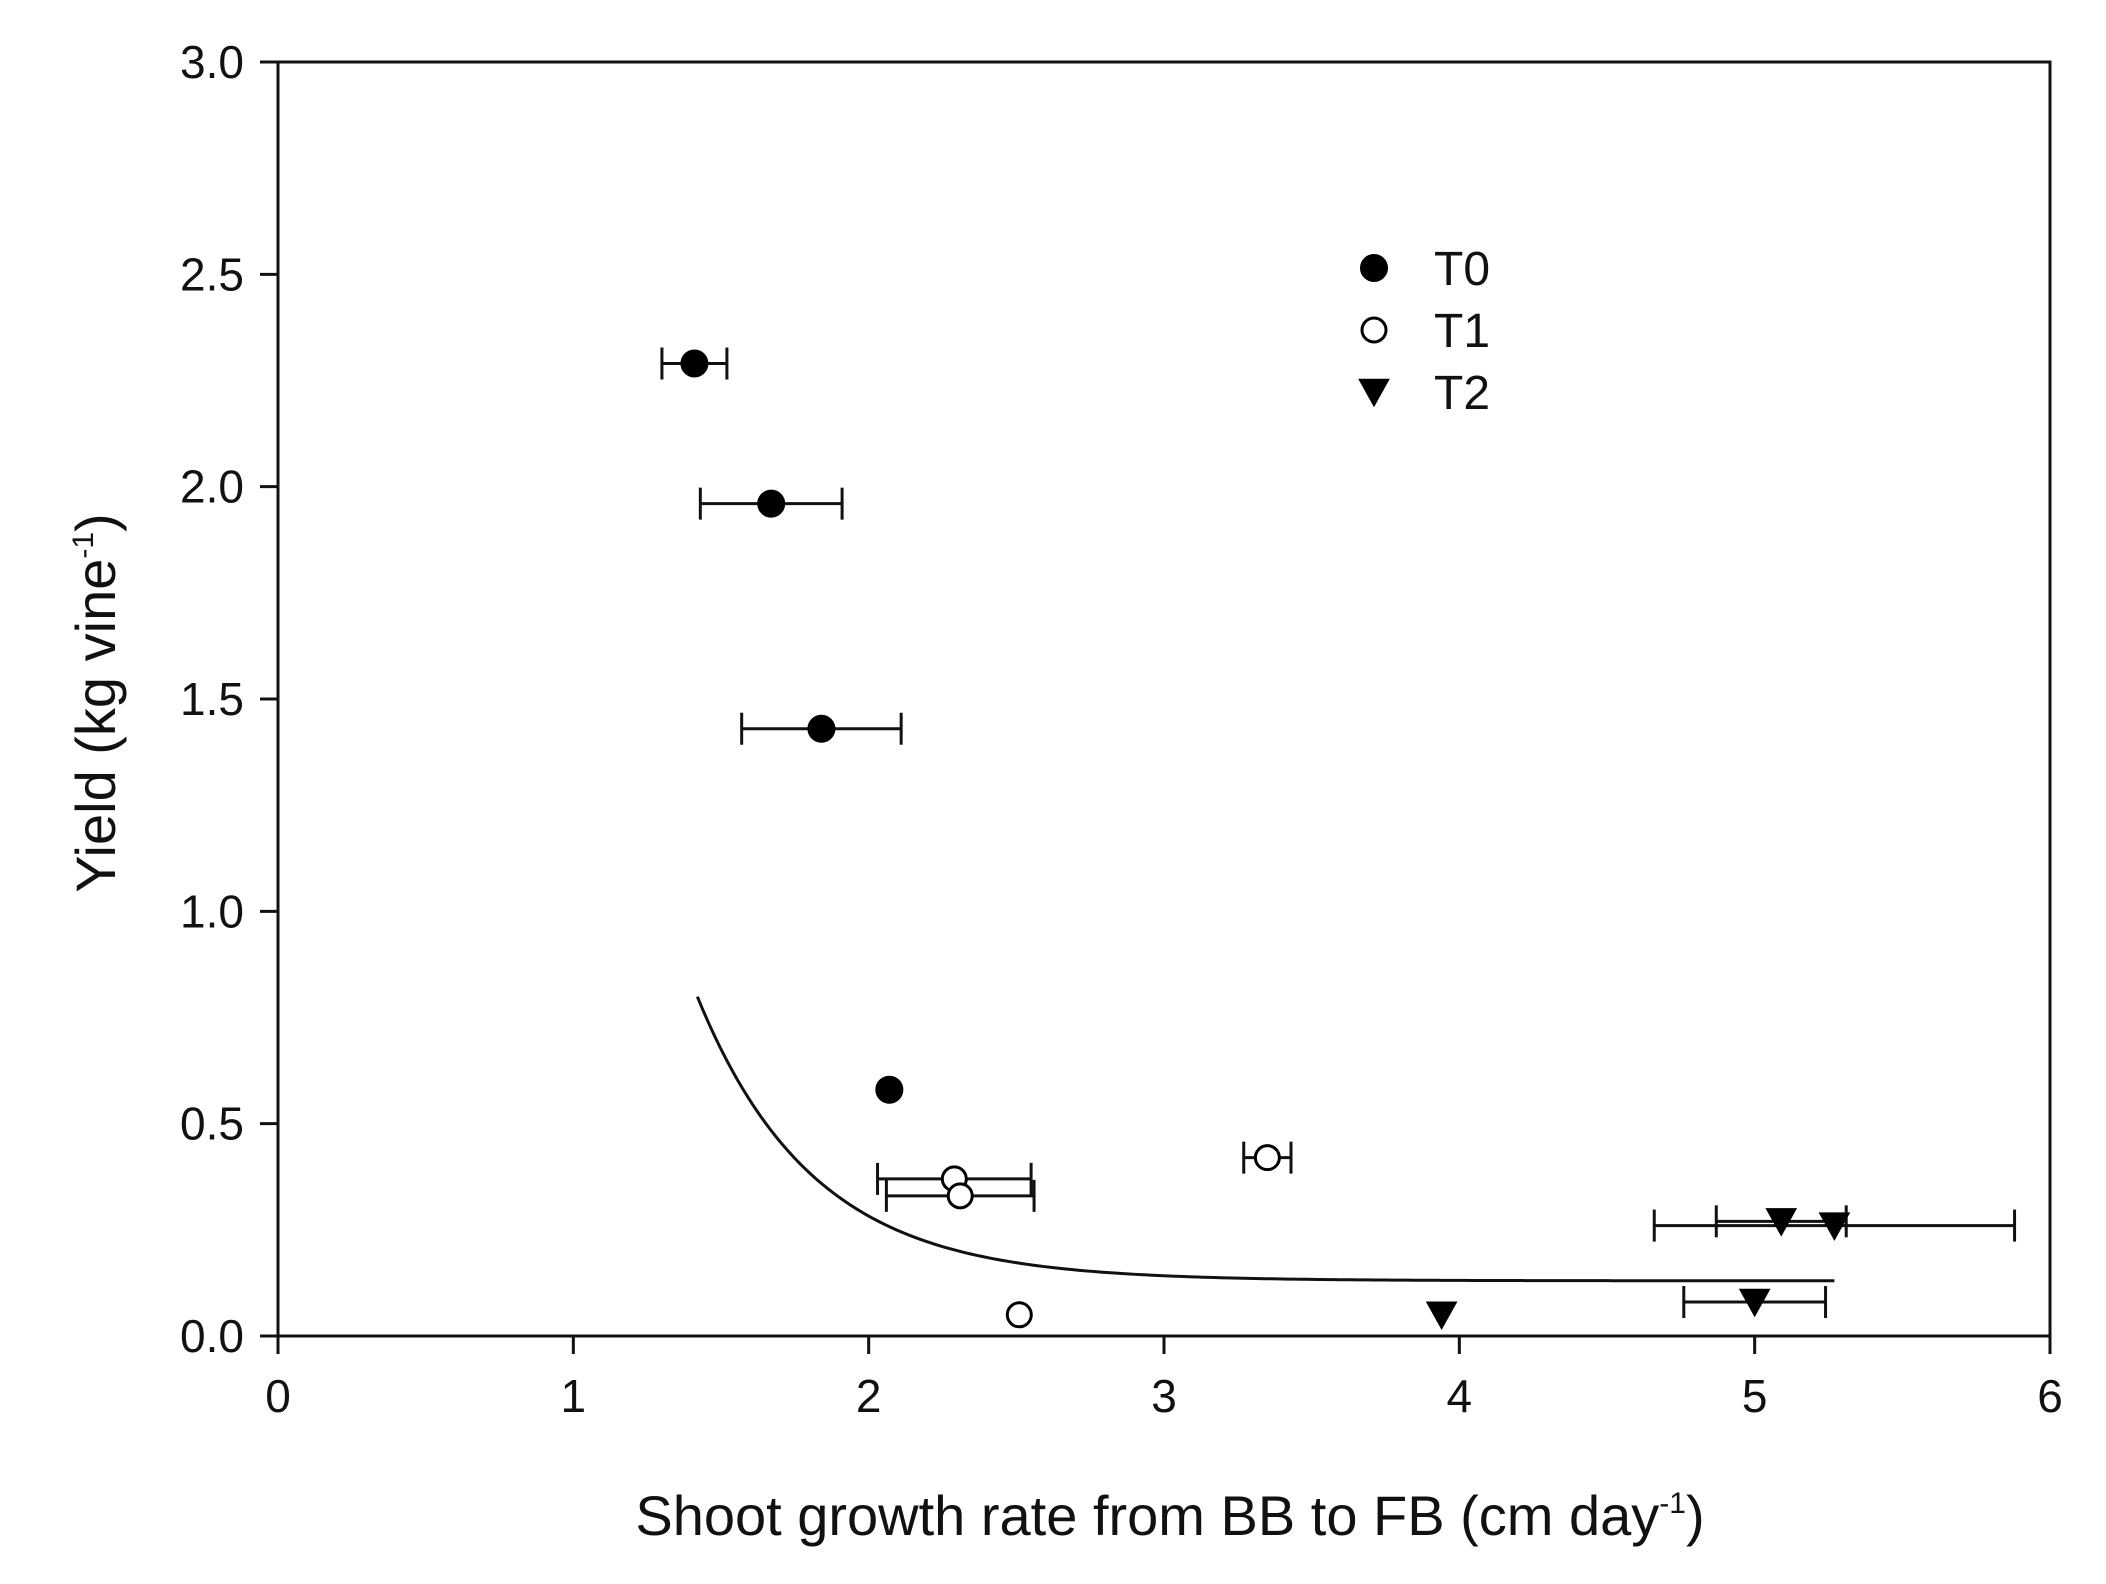 This screenshot has height=1584, width=2106. Describe the element at coordinates (212, 274) in the screenshot. I see `y-tick-label: 2.5` at that location.